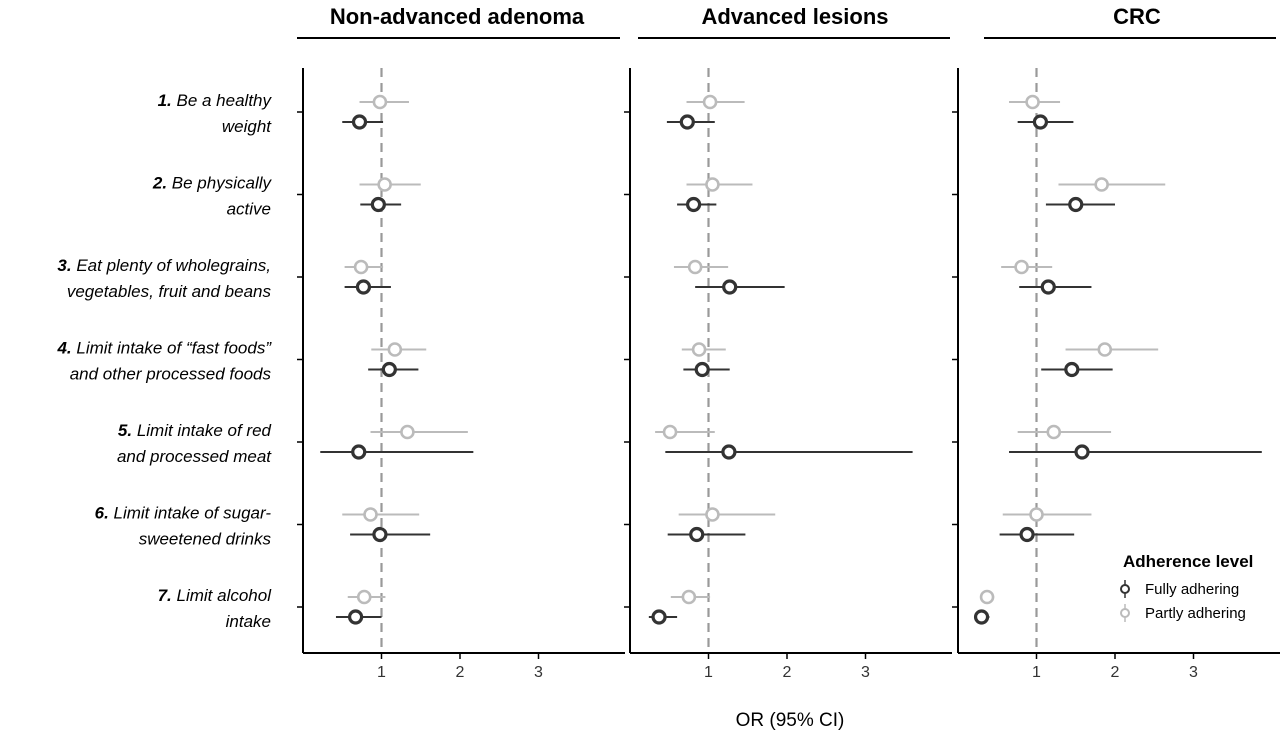  I want to click on row-line-2: active, so click(249, 209).